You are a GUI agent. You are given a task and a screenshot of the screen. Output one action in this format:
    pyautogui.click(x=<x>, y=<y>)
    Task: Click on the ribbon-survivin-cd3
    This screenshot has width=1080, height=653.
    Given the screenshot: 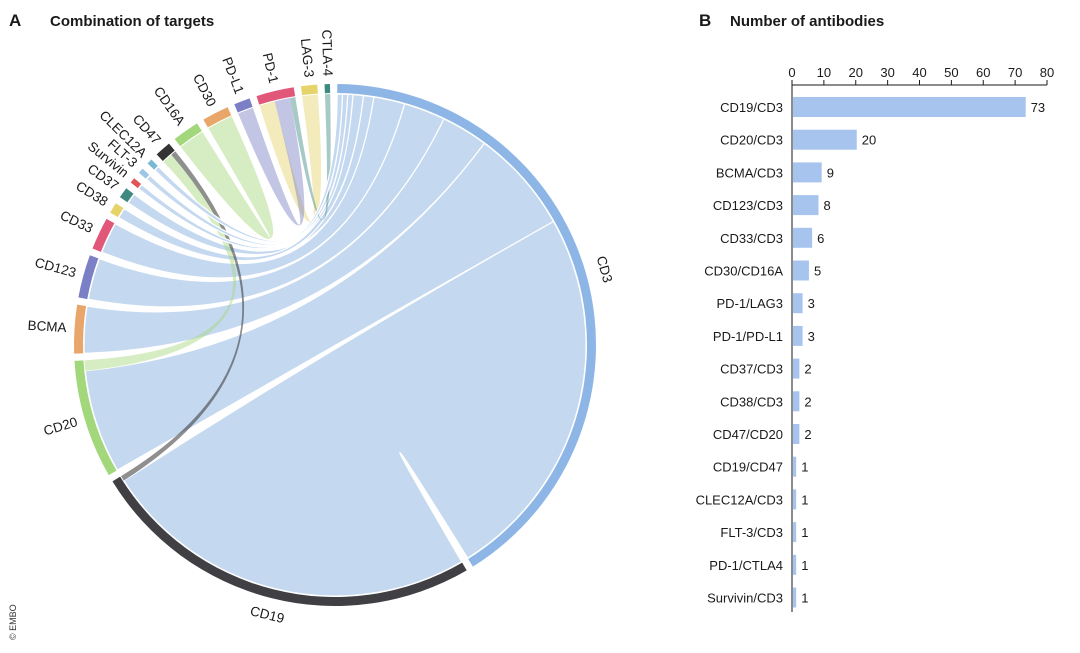 What is the action you would take?
    pyautogui.click(x=240, y=171)
    